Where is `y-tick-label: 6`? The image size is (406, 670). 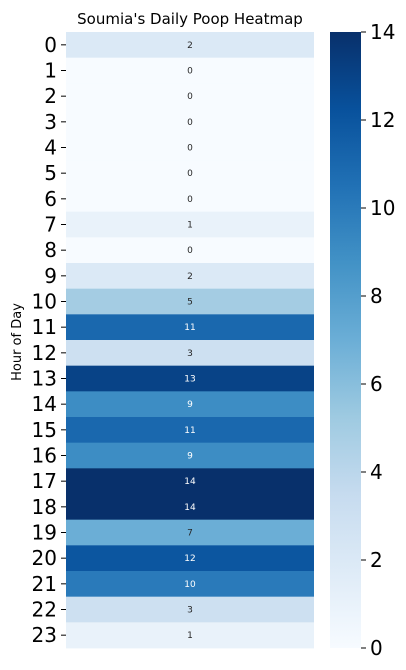 y-tick-label: 6 is located at coordinates (50, 199).